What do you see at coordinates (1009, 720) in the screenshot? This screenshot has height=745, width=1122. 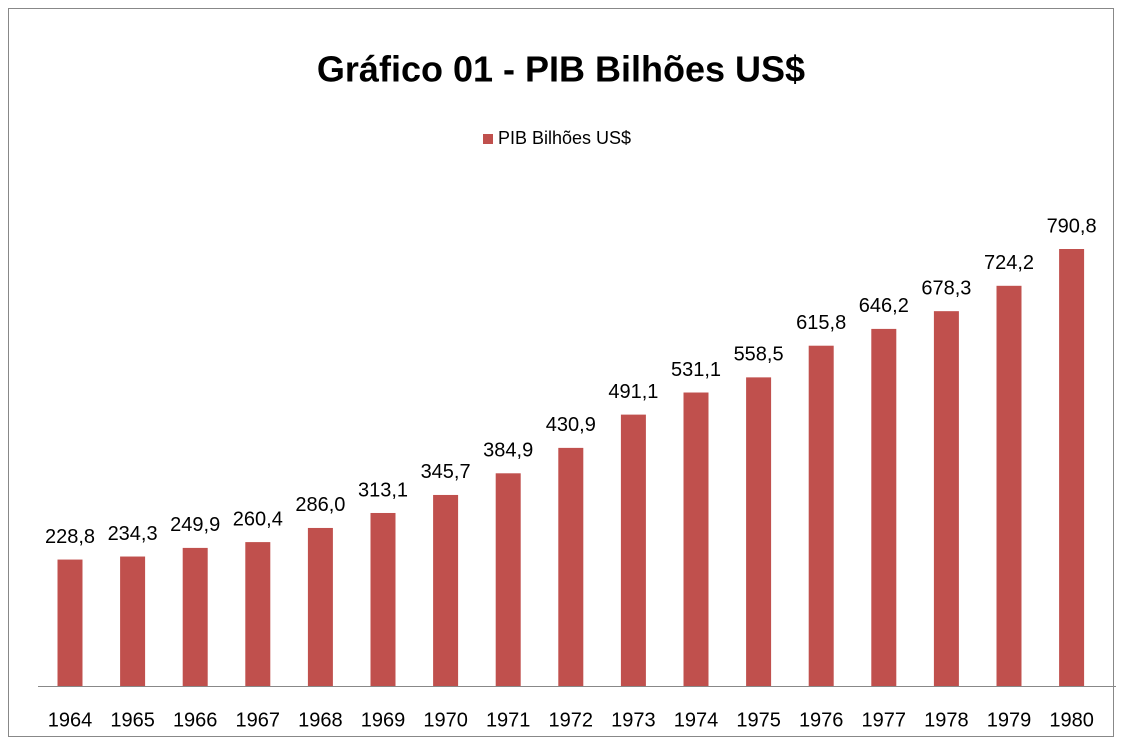 I see `x-tick-label: 1979` at bounding box center [1009, 720].